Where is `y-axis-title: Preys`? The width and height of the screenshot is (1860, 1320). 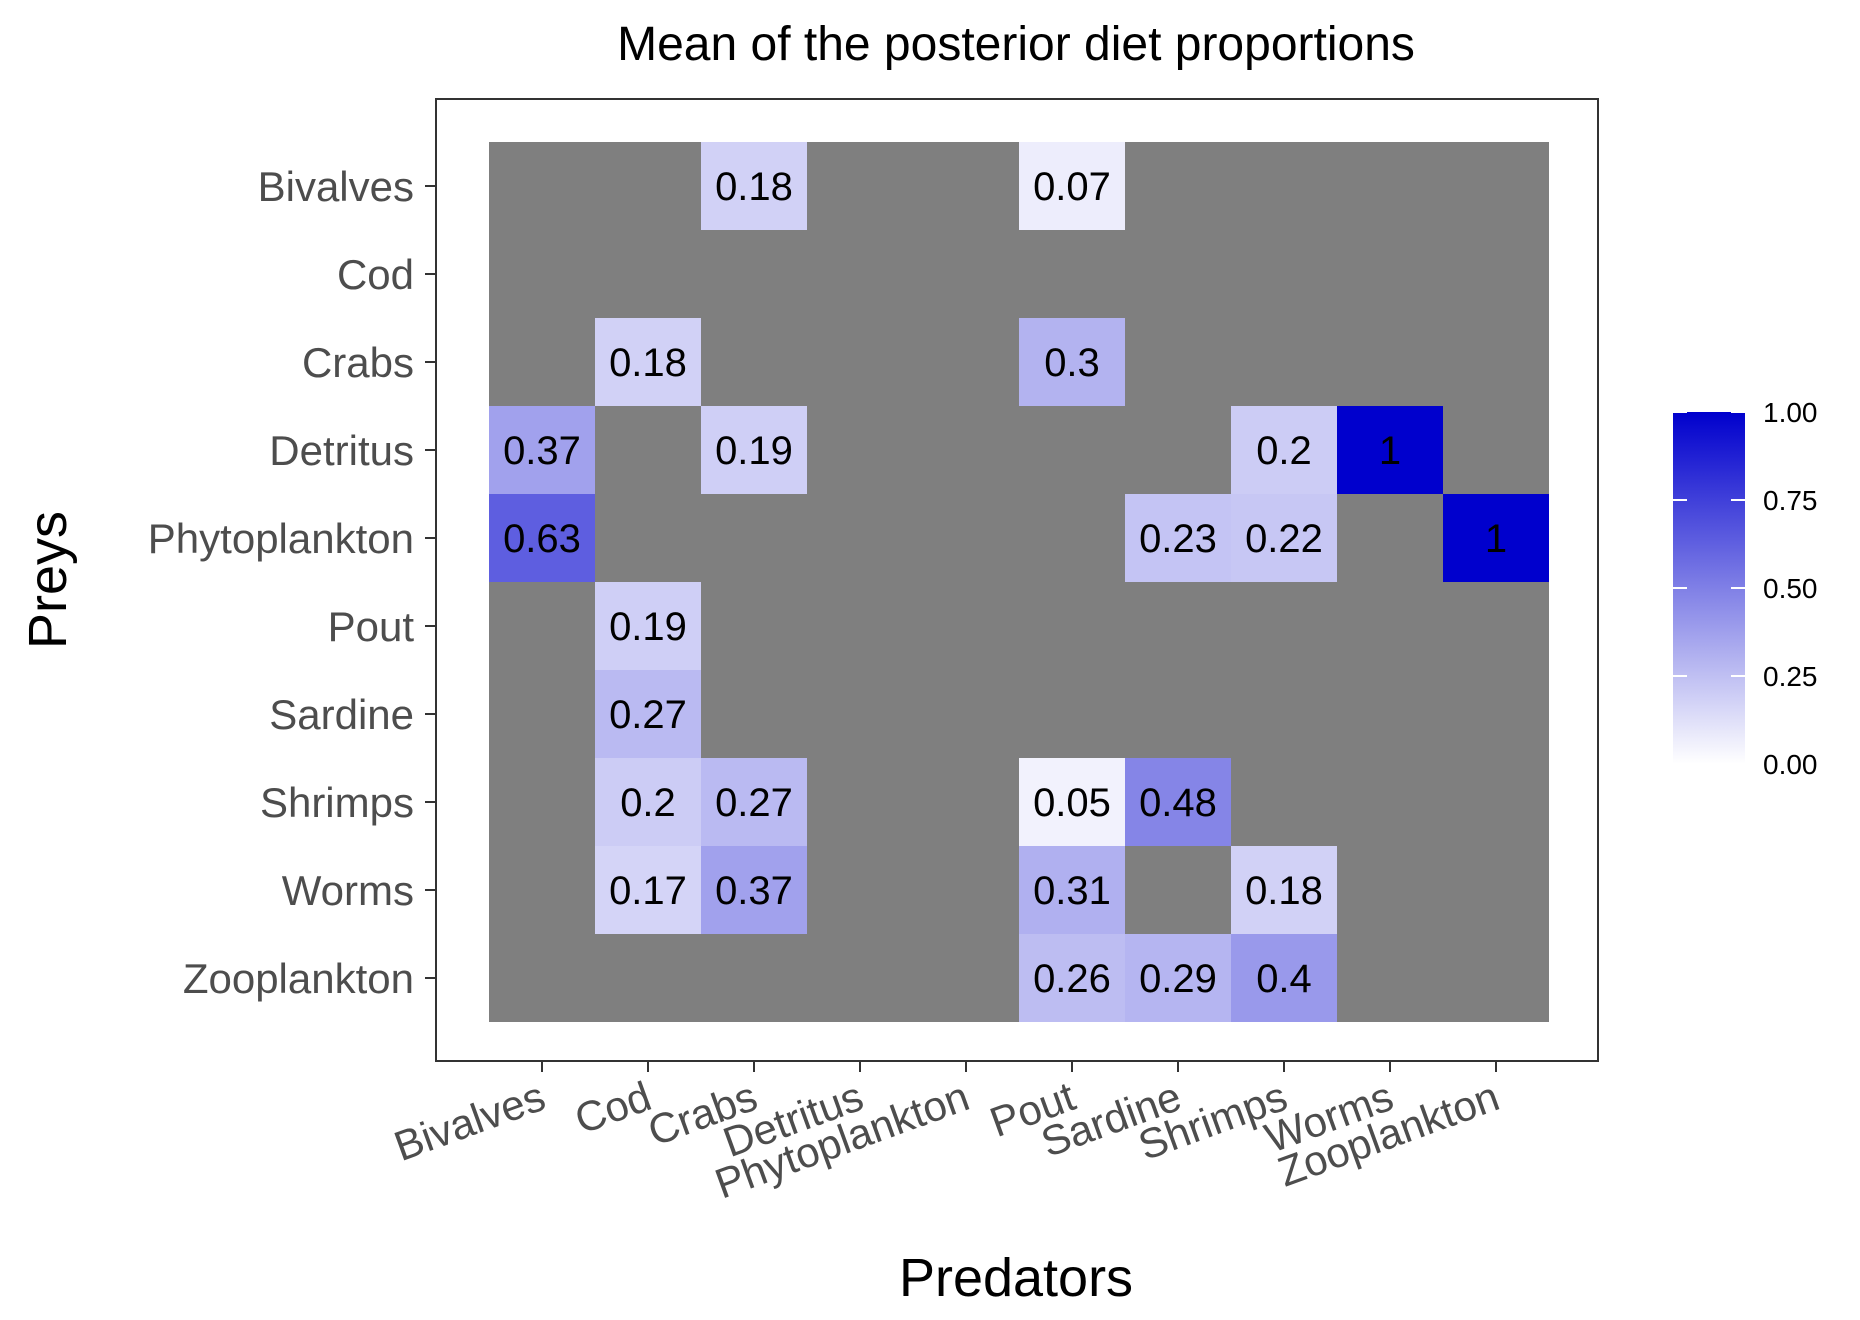
y-axis-title: Preys is located at coordinates (48, 580).